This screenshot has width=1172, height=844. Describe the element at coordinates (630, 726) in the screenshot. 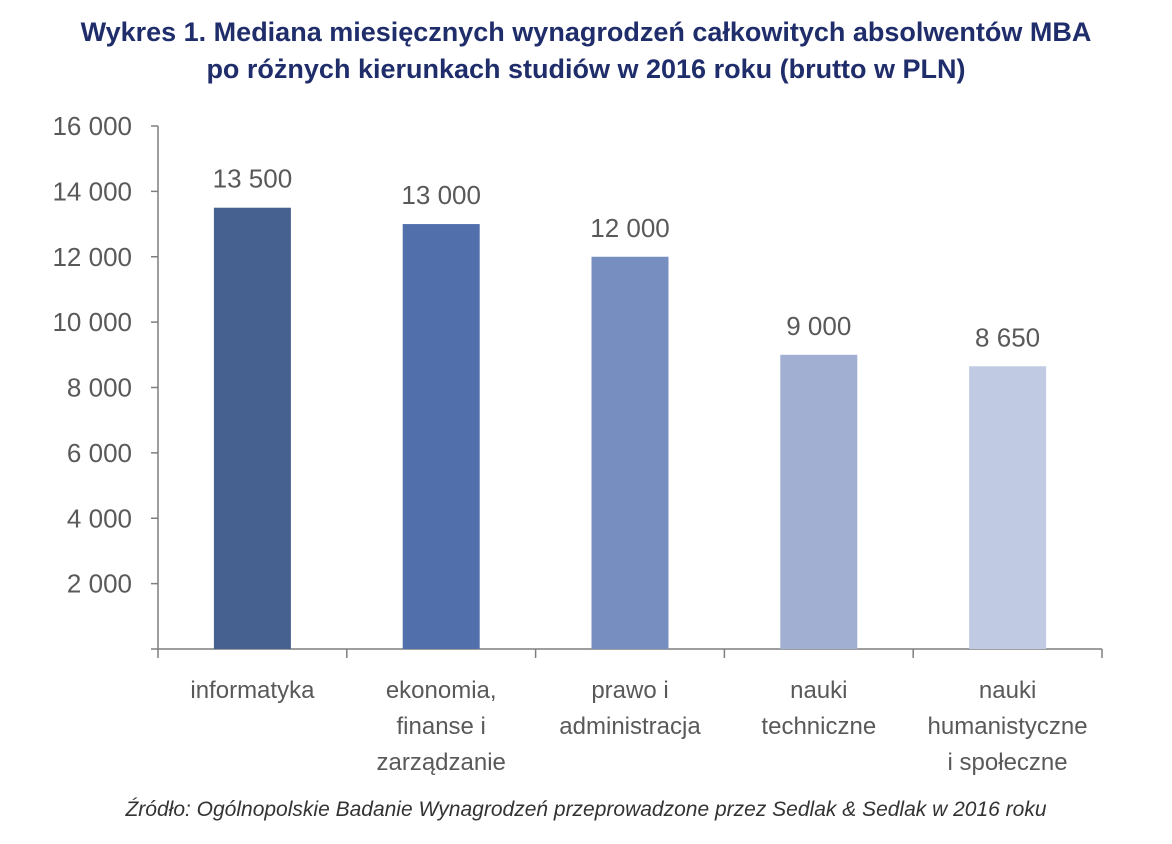

I see `x-category-label: administracja` at that location.